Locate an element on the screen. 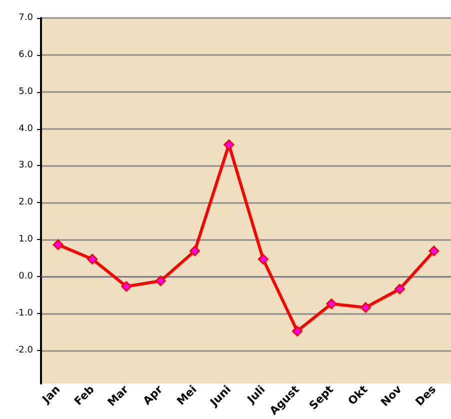 This screenshot has width=451, height=419. y-tick-label: 1.0 is located at coordinates (26, 239).